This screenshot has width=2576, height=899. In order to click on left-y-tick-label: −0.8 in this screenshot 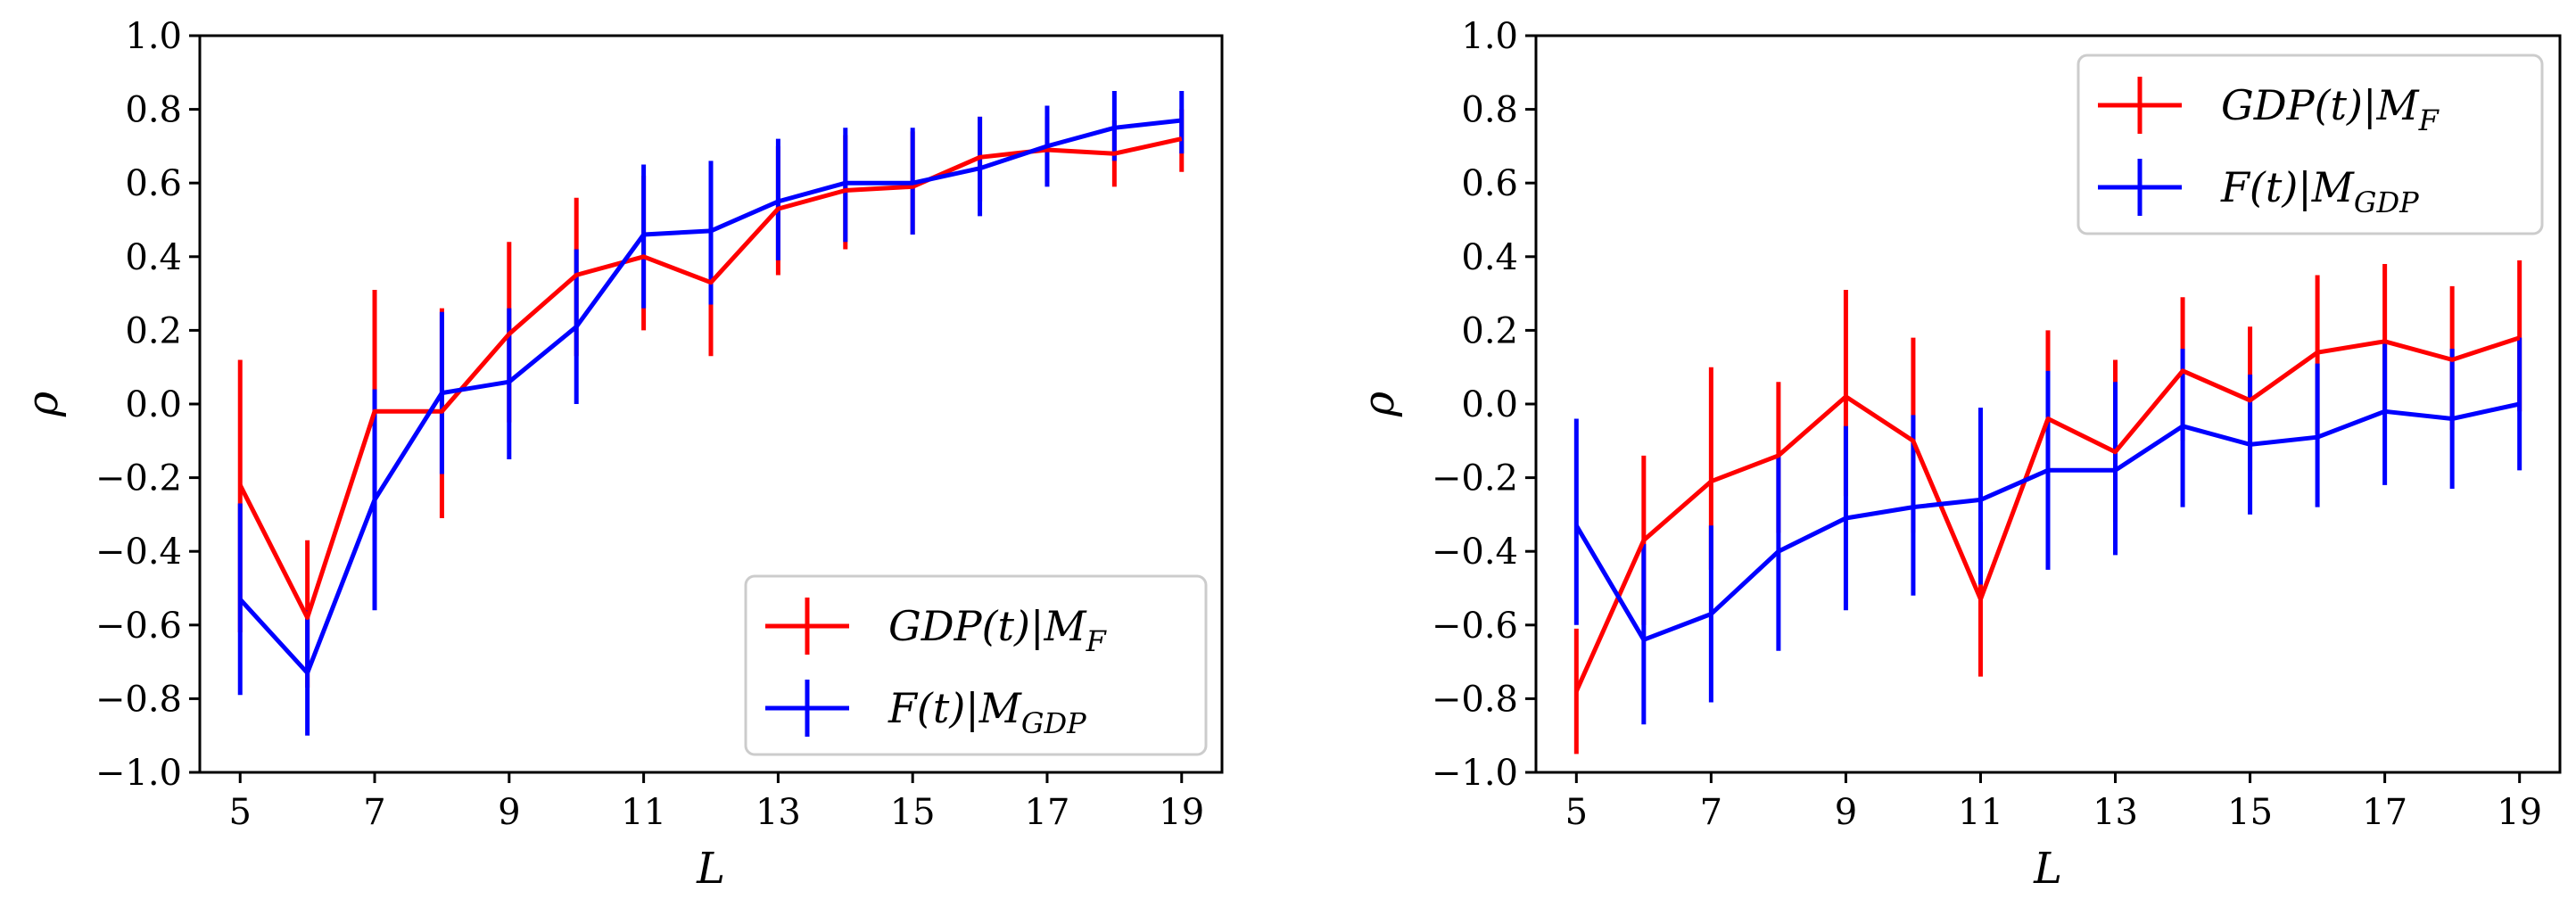, I will do `click(138, 700)`.